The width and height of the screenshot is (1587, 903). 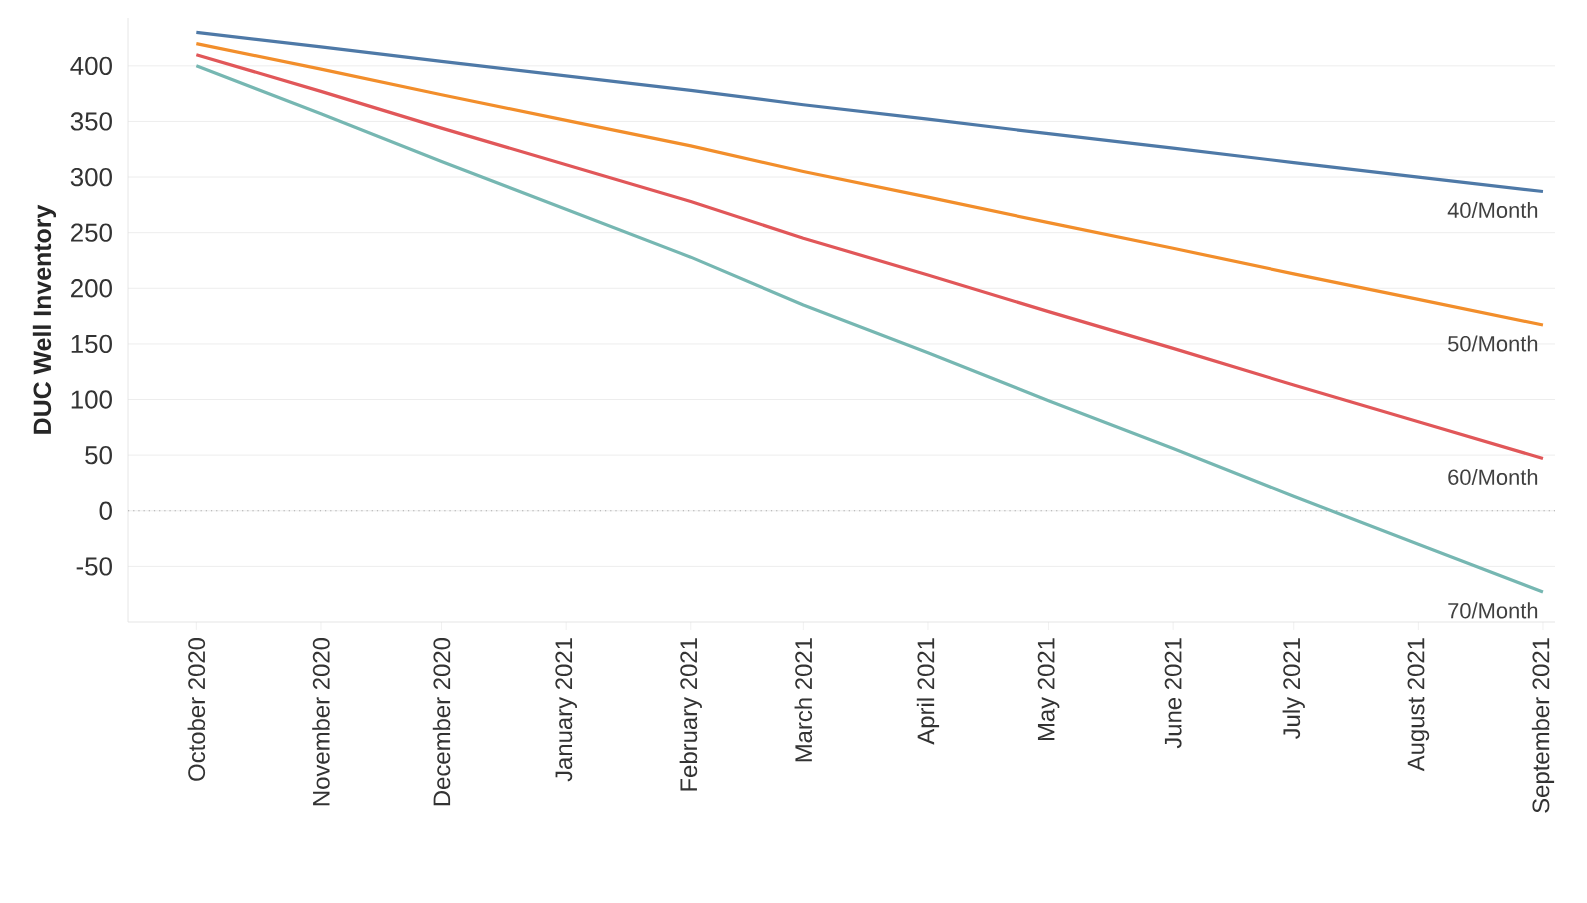 What do you see at coordinates (91, 177) in the screenshot?
I see `y-tick-label: 300` at bounding box center [91, 177].